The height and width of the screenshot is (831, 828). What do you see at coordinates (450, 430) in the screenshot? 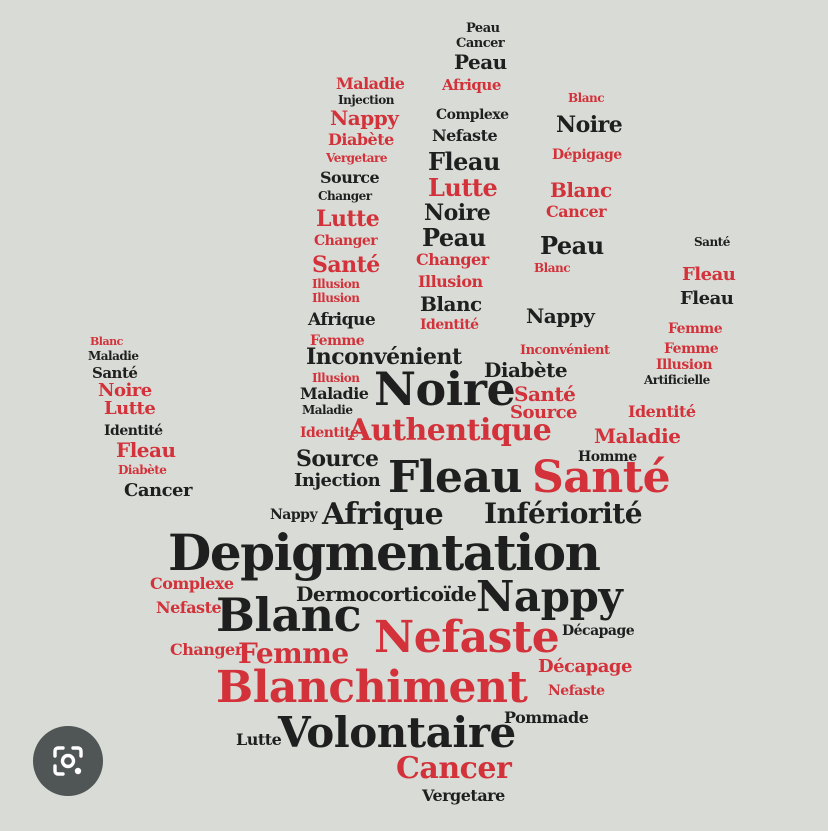
I see `word: Authentique` at bounding box center [450, 430].